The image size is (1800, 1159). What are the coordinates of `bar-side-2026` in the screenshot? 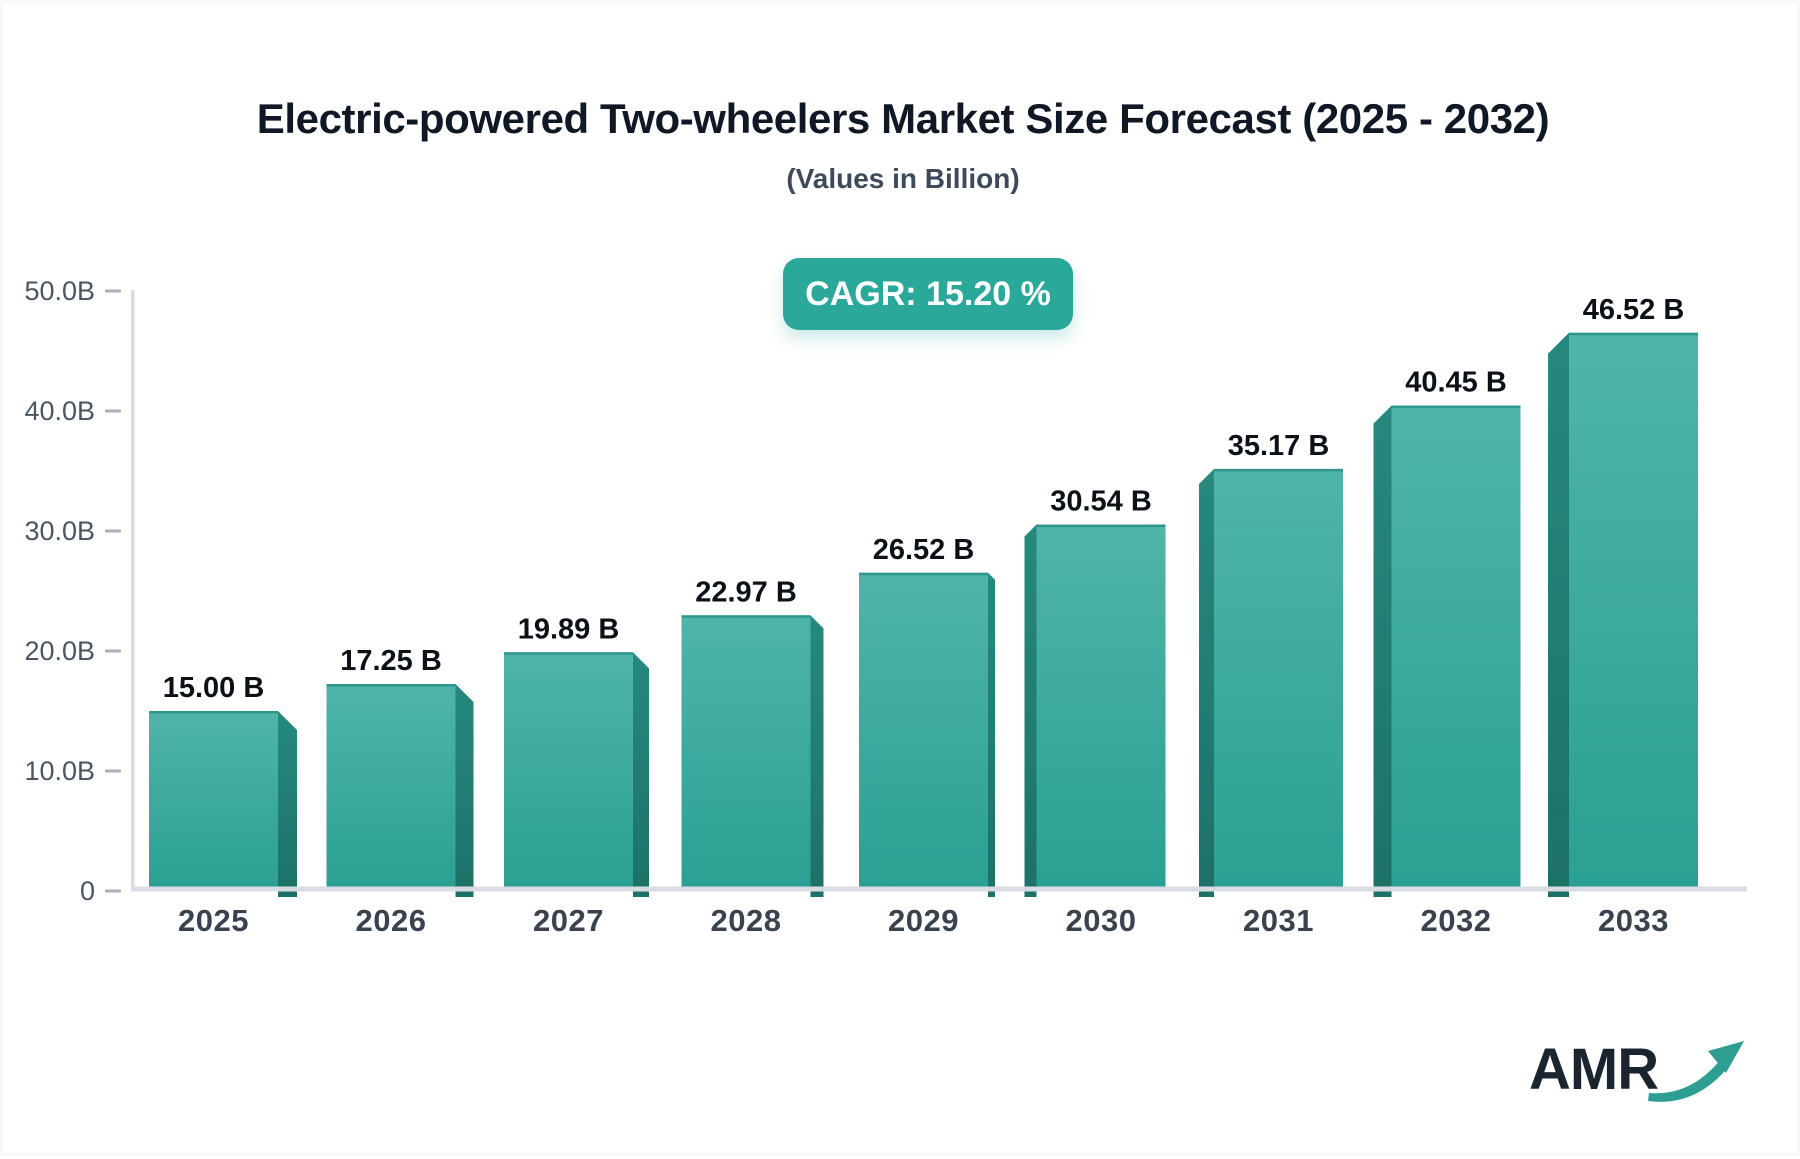 It's located at (464, 790).